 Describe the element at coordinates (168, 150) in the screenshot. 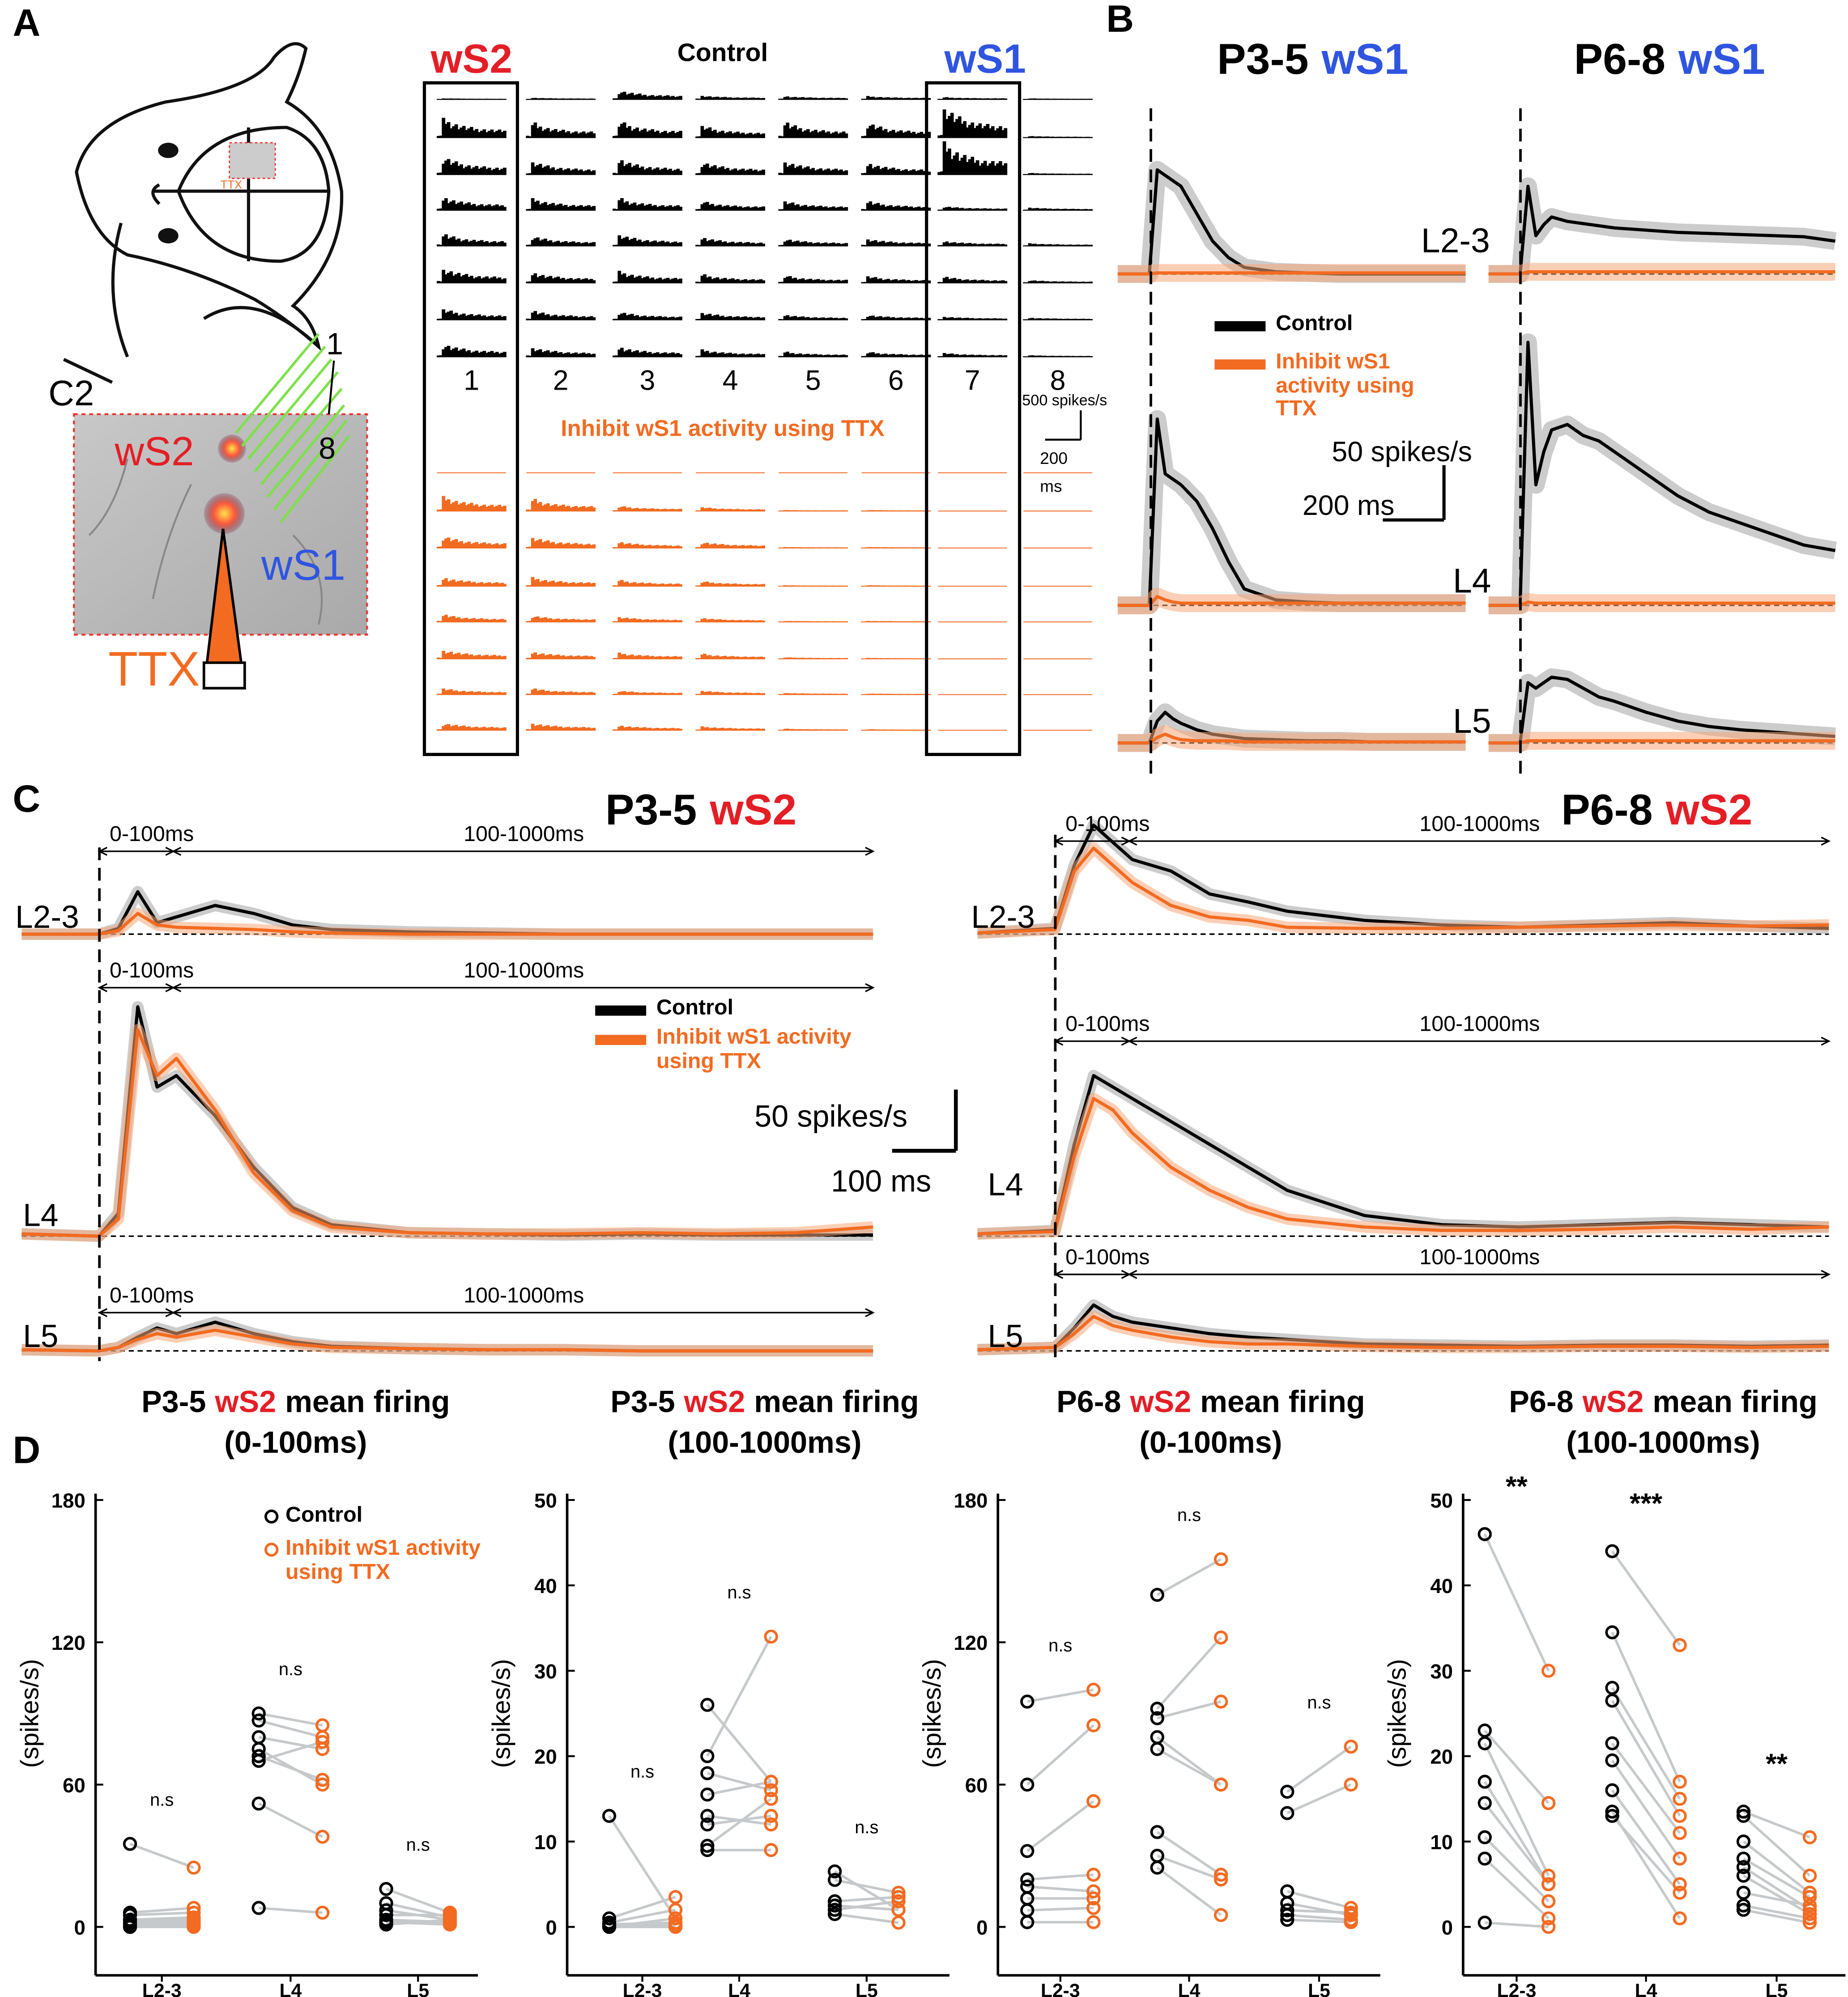

I see `eye` at that location.